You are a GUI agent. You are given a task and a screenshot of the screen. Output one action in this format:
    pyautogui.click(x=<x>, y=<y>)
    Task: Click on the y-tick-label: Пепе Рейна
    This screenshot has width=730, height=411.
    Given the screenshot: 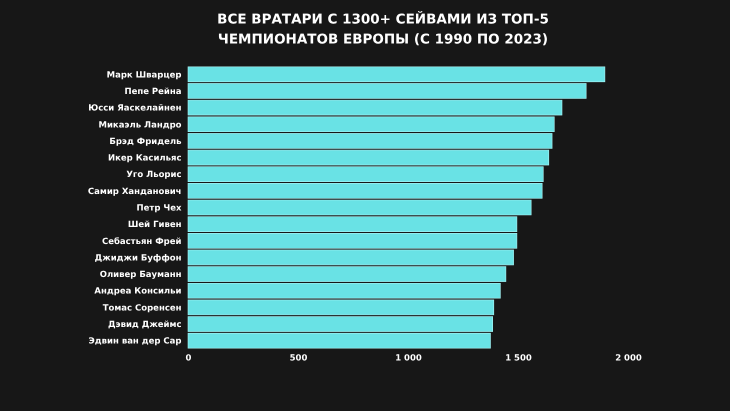 What is the action you would take?
    pyautogui.click(x=153, y=91)
    